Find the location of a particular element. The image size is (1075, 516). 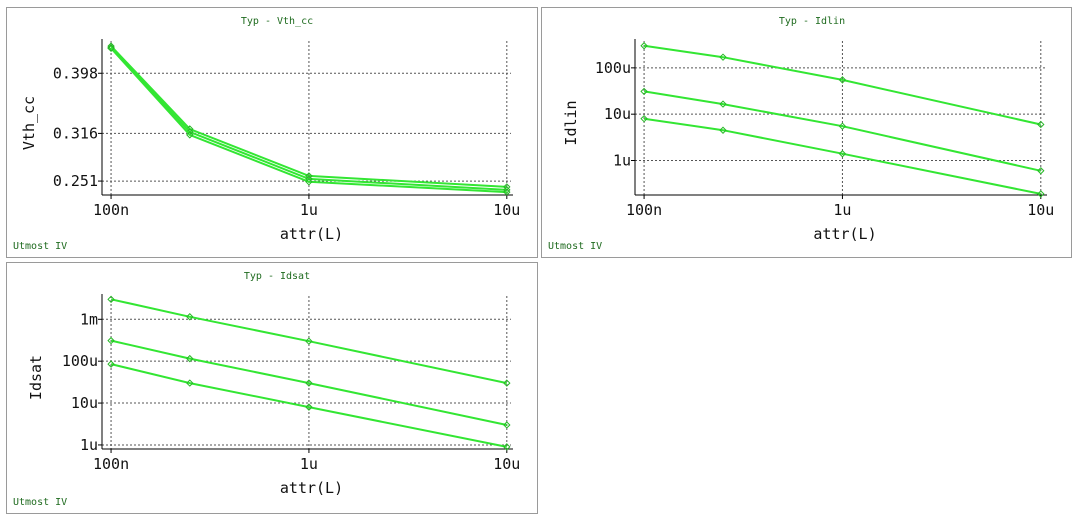

idsat-series-2-line is located at coordinates (308, 405).